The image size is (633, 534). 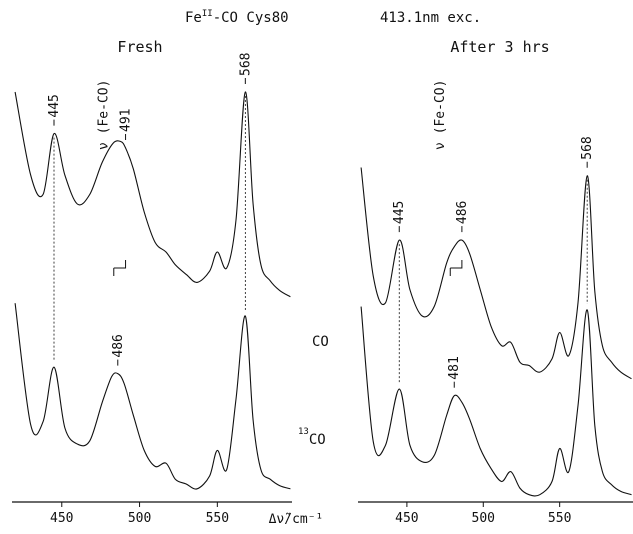 I want to click on figure-title: FeII-CO Cys80, so click(x=237, y=17).